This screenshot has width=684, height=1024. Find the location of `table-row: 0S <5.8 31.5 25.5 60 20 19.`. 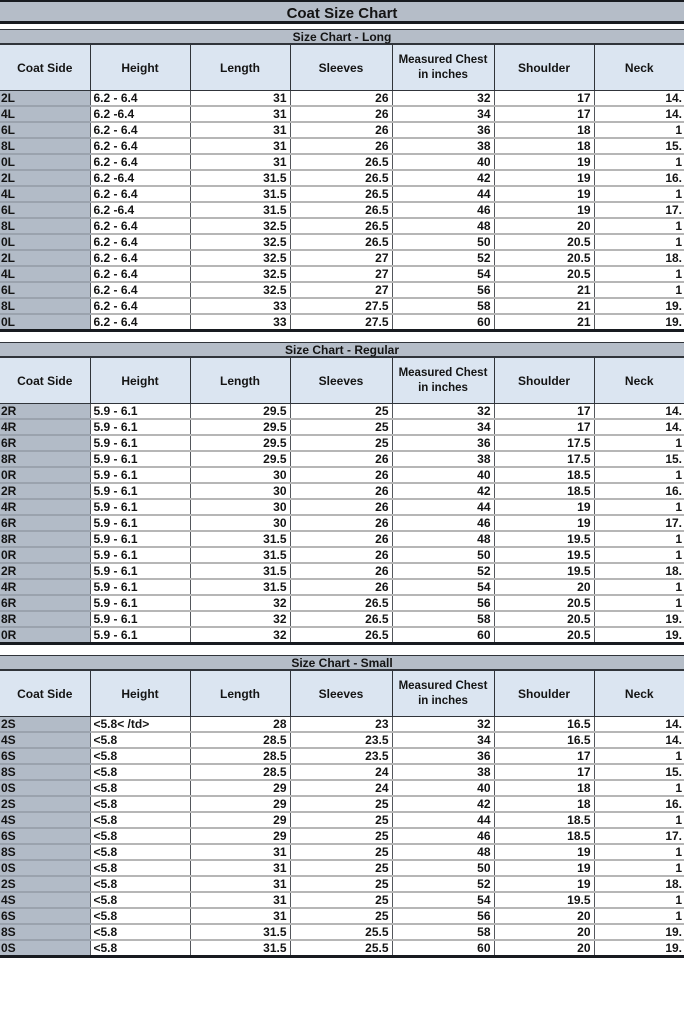

table-row: 0S <5.8 31.5 25.5 60 20 19. is located at coordinates (342, 948).